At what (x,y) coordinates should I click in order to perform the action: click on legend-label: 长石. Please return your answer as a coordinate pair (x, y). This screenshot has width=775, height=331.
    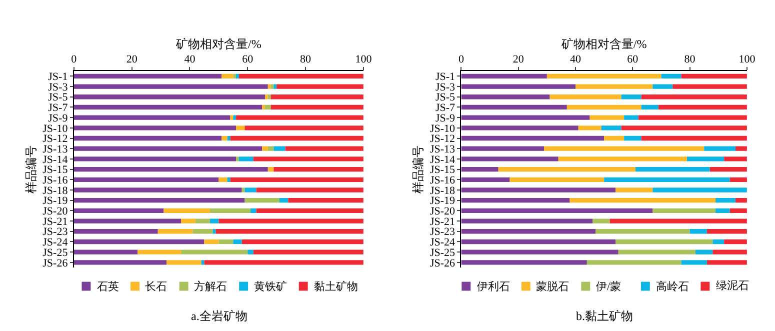
    Looking at the image, I should click on (156, 286).